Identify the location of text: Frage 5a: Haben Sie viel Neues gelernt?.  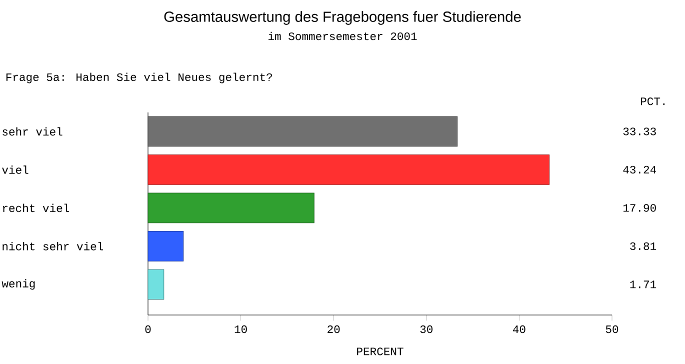
(139, 78).